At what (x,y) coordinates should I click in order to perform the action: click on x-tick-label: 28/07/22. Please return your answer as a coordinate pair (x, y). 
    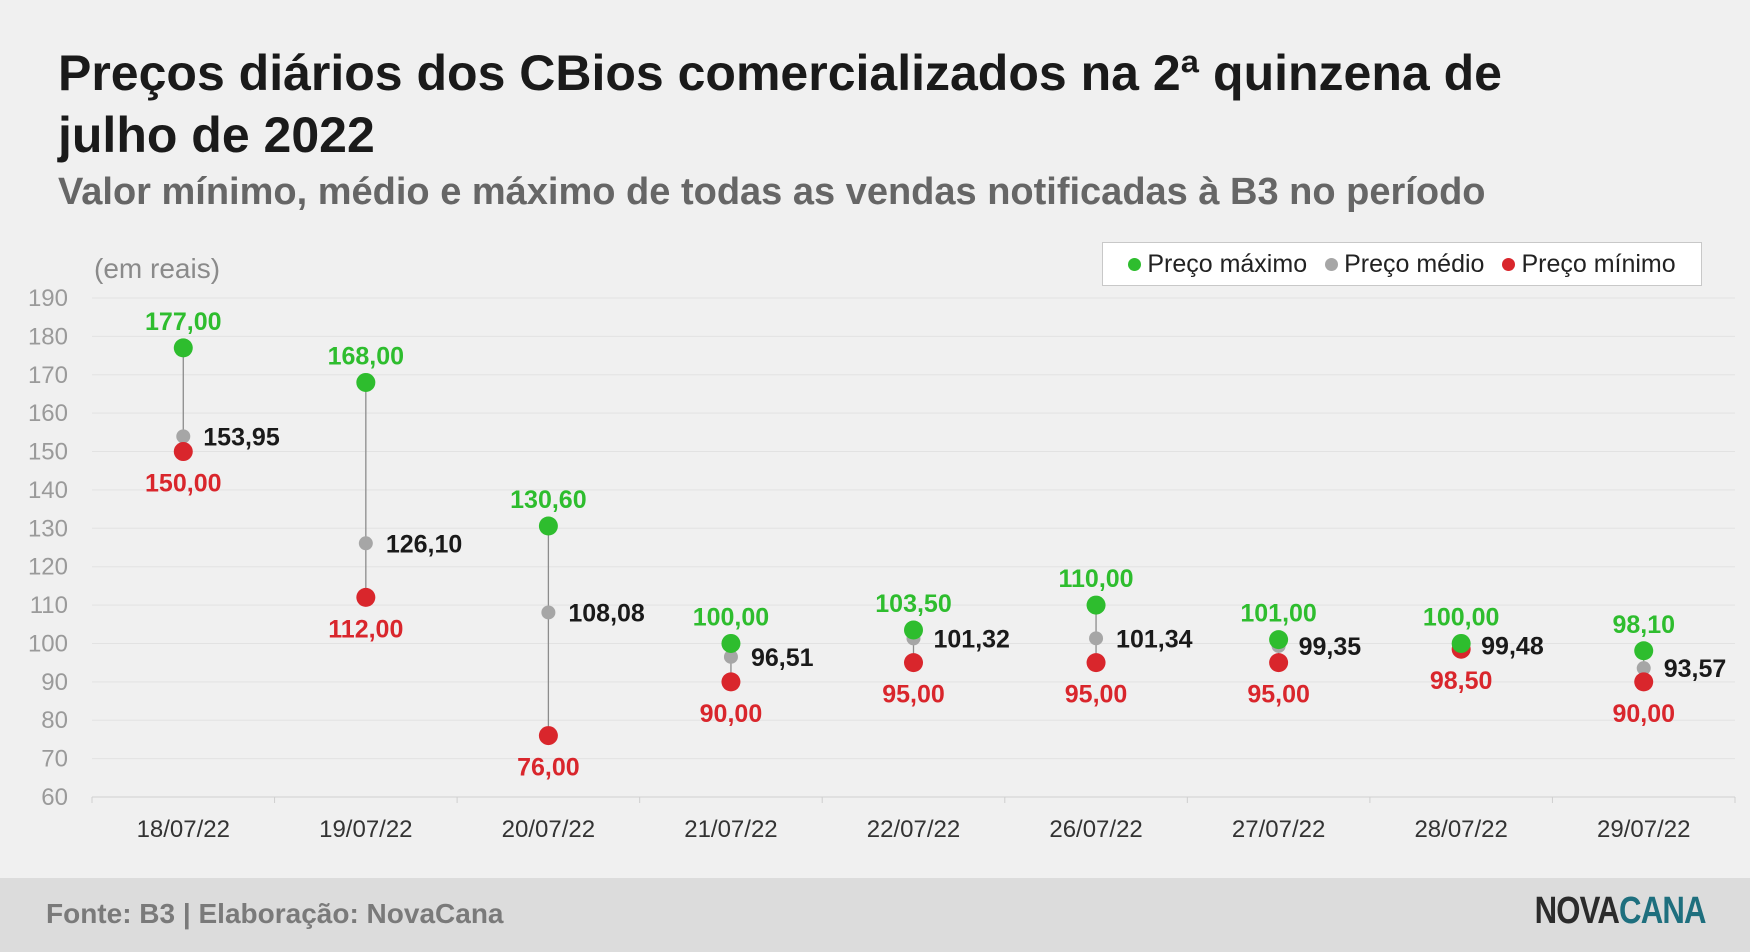
    Looking at the image, I should click on (1460, 829).